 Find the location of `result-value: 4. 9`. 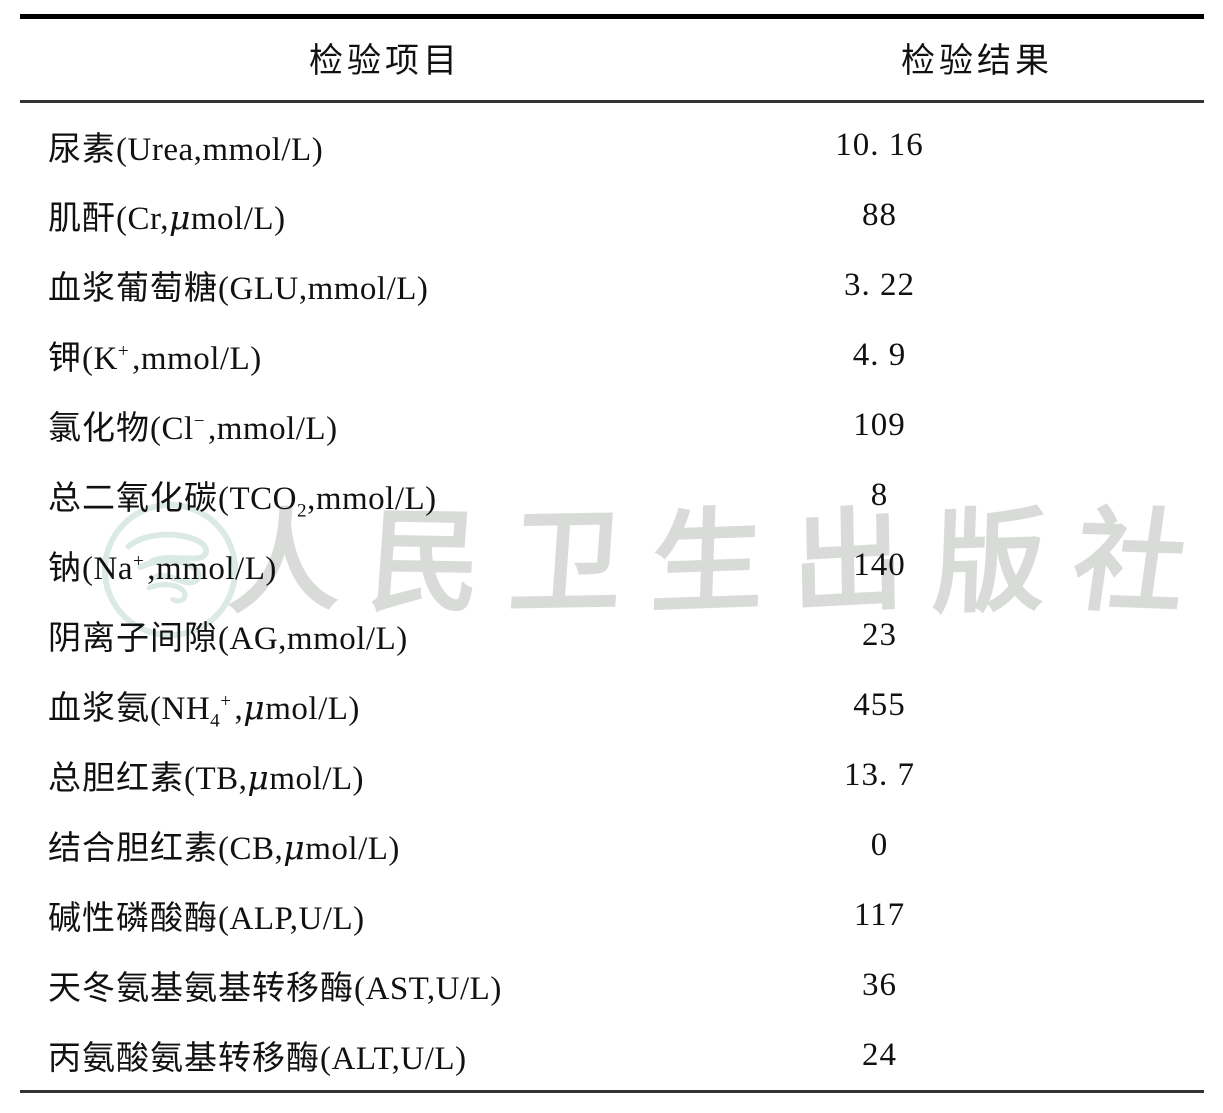

result-value: 4. 9 is located at coordinates (879, 354).